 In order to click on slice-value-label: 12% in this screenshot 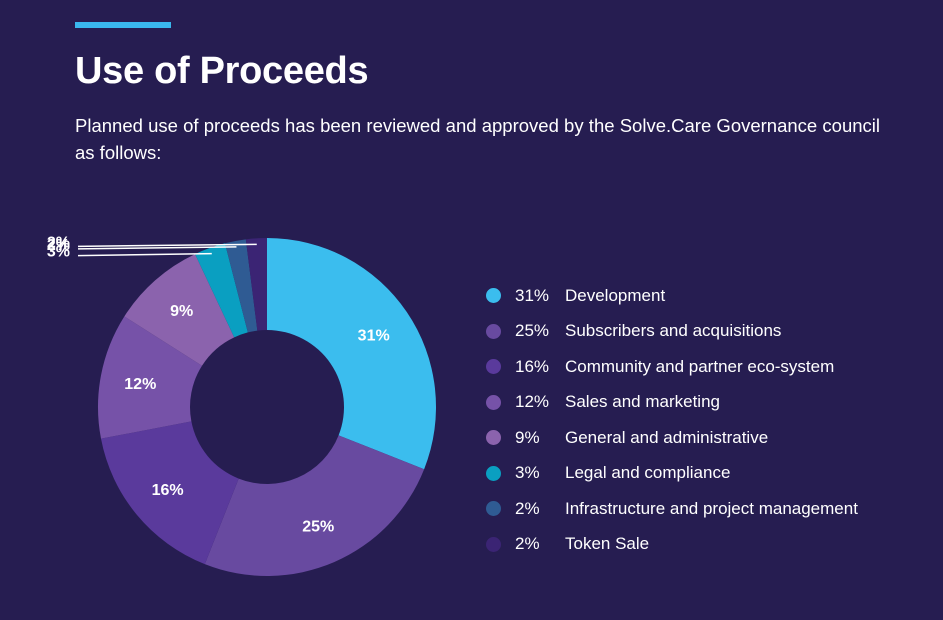, I will do `click(140, 384)`.